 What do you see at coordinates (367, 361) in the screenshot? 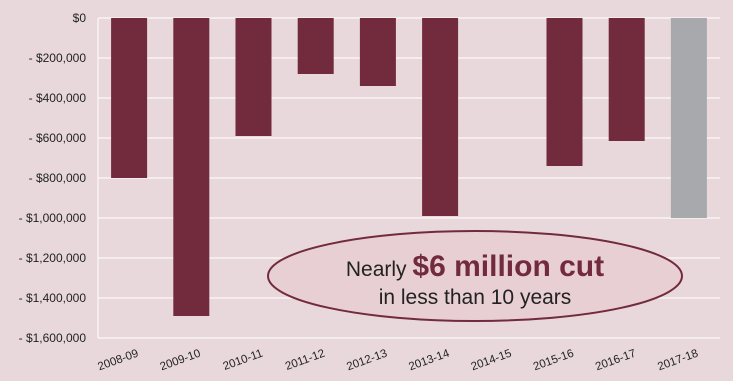
I see `x-tick-label: 2012-13` at bounding box center [367, 361].